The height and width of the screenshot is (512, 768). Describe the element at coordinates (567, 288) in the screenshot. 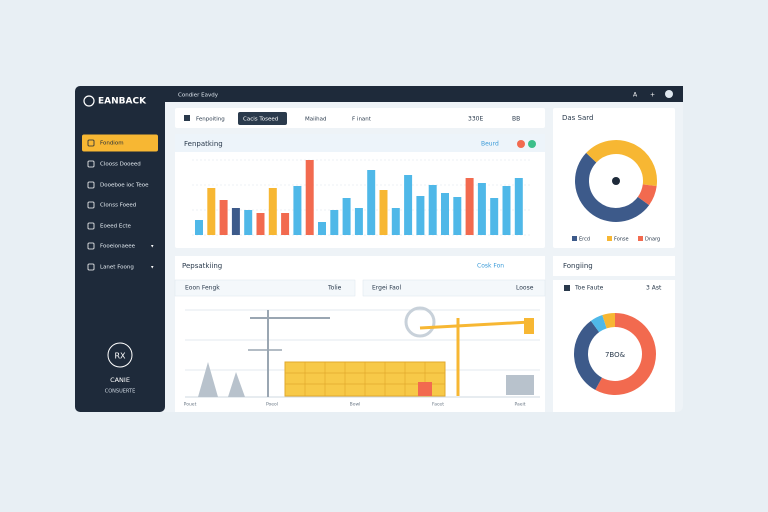

I see `card-icon` at that location.